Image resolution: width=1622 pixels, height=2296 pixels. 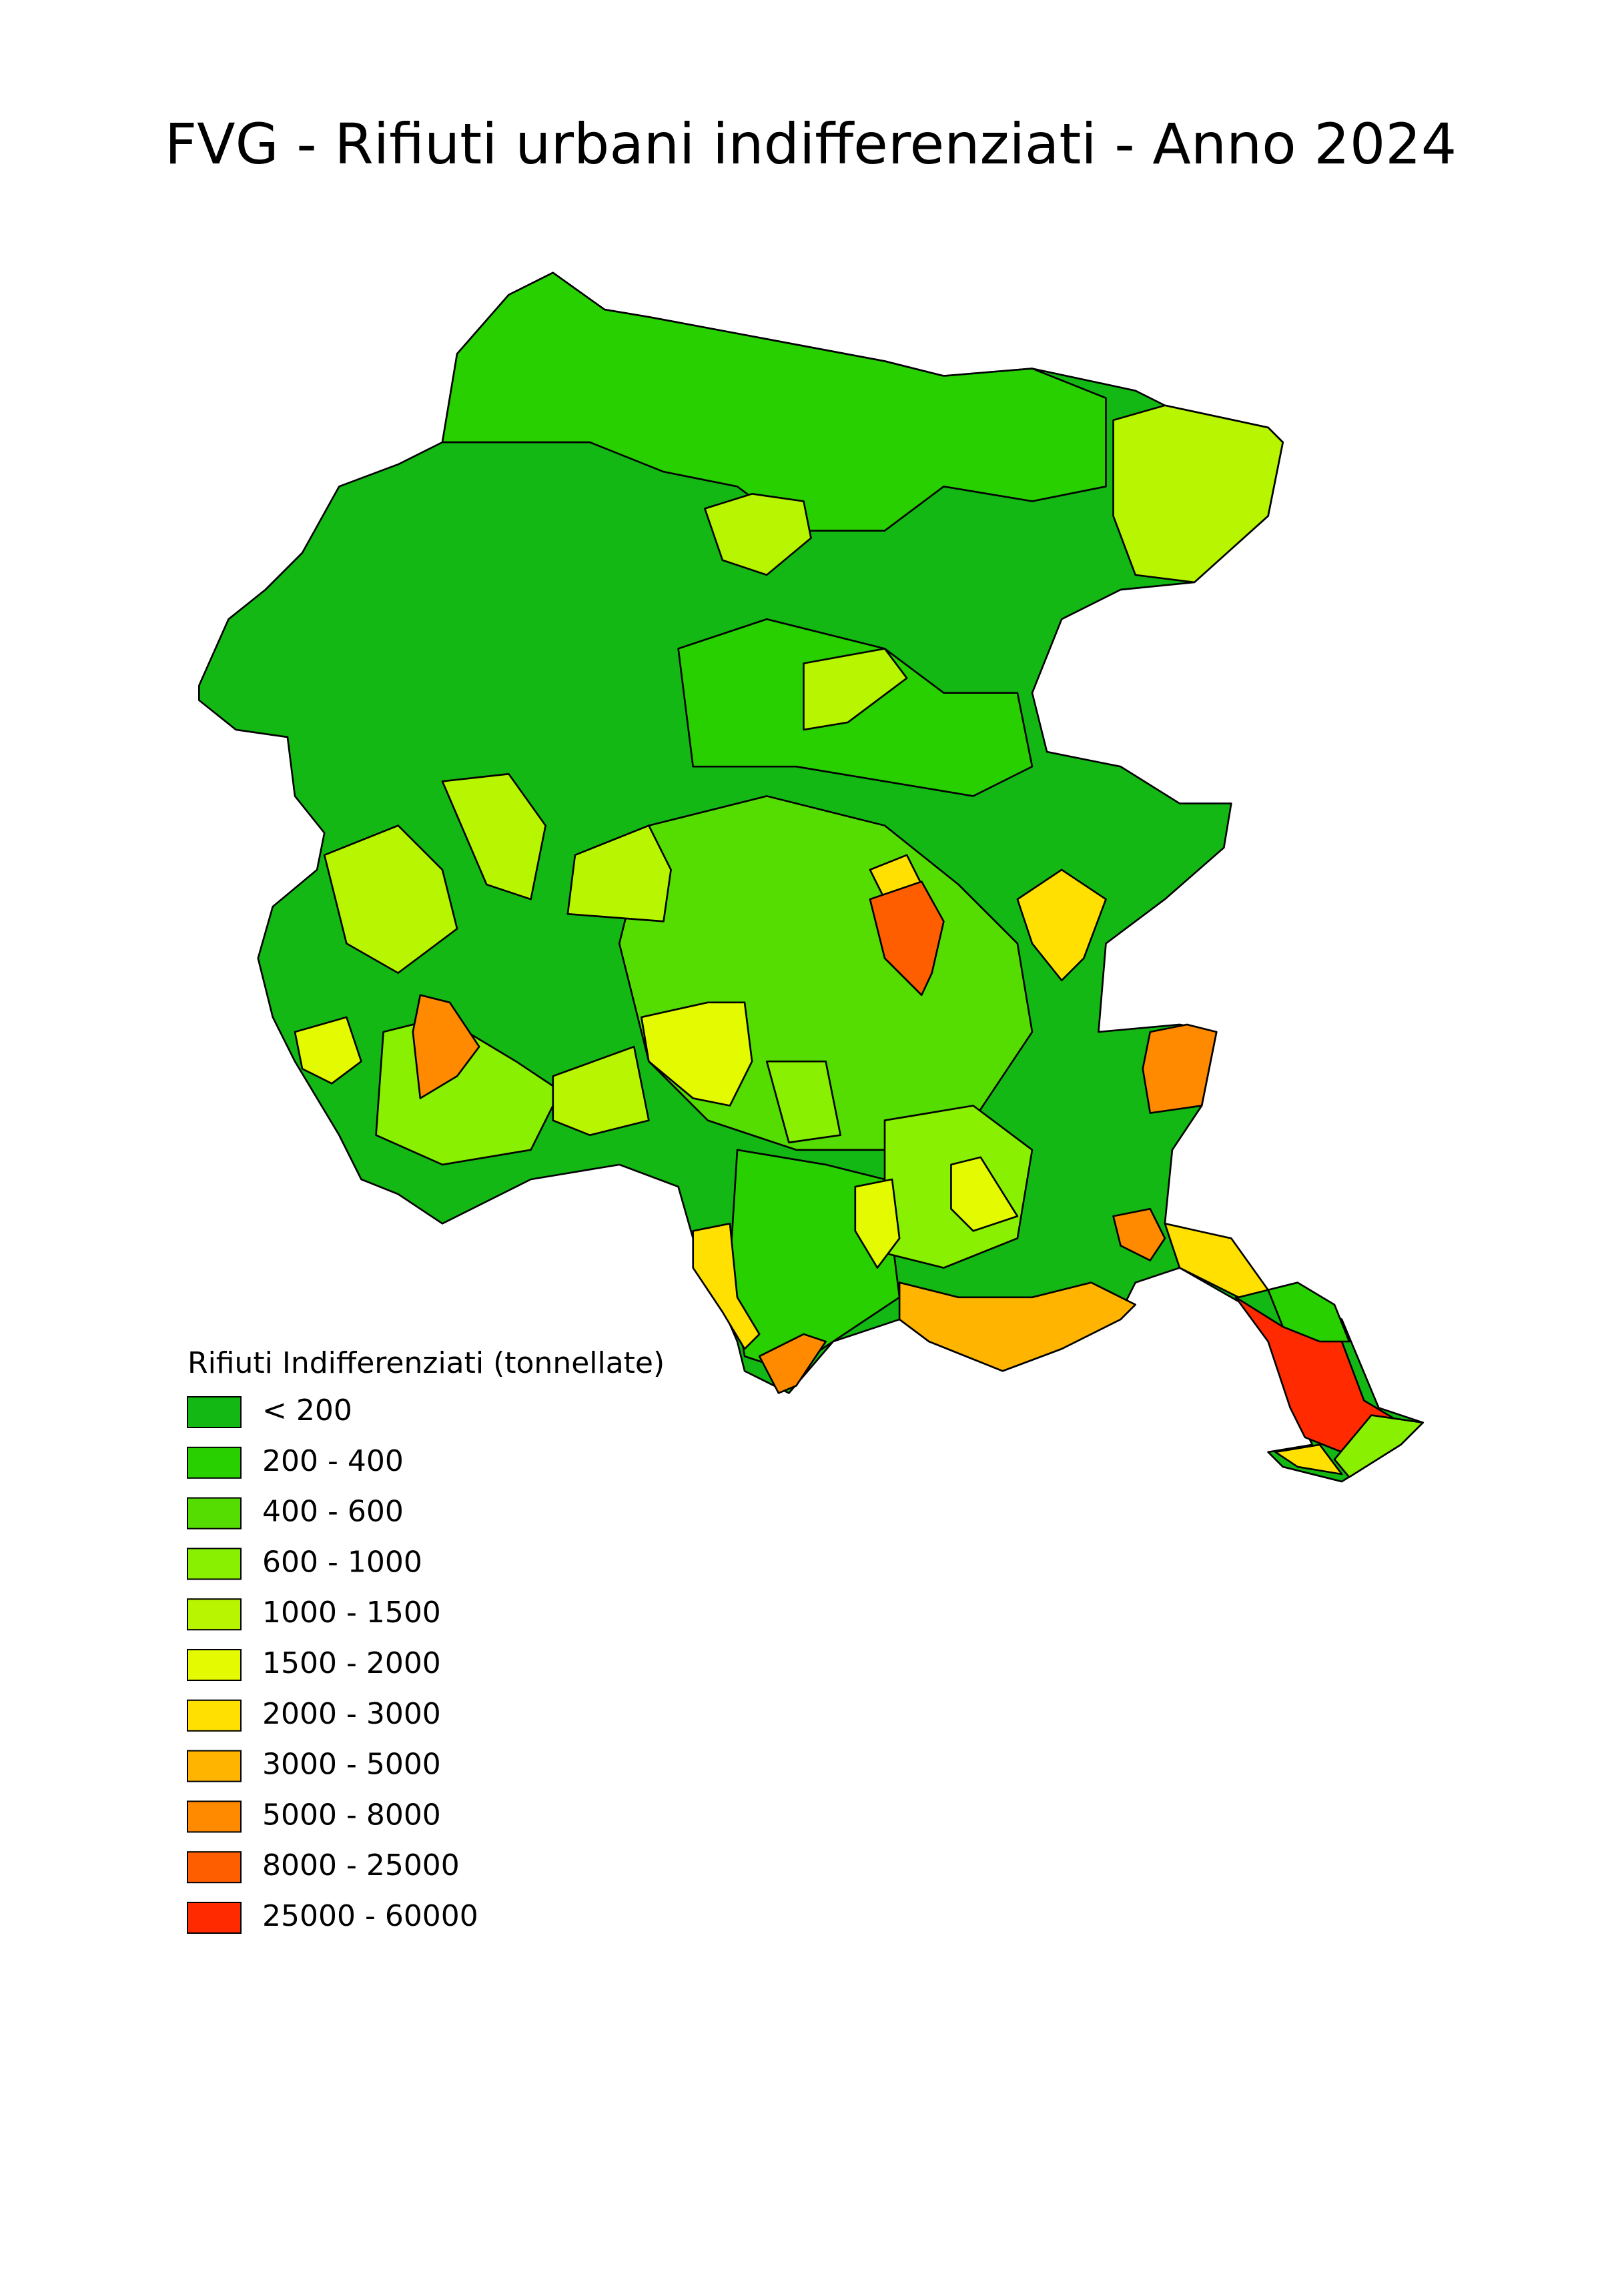 What do you see at coordinates (370, 1916) in the screenshot?
I see `legend-label: 25000 - 60000` at bounding box center [370, 1916].